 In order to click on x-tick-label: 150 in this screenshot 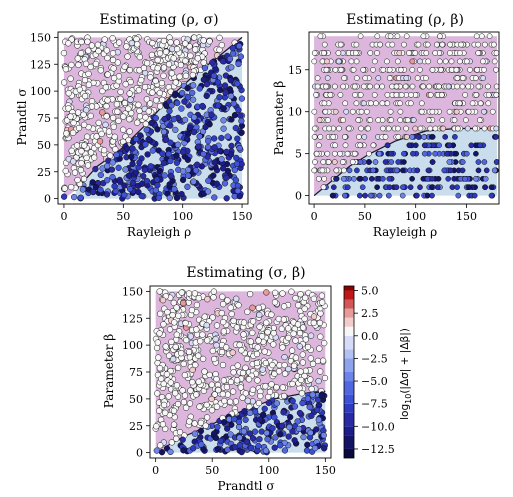, I will do `click(242, 216)`.